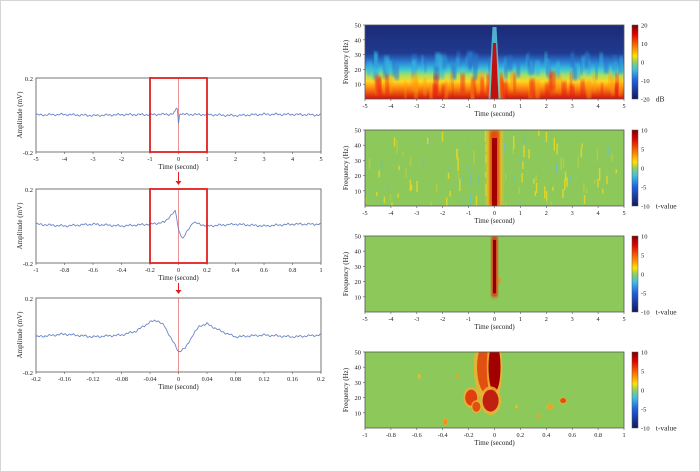  Describe the element at coordinates (93, 270) in the screenshot. I see `x-tick-label: -0.6` at that location.